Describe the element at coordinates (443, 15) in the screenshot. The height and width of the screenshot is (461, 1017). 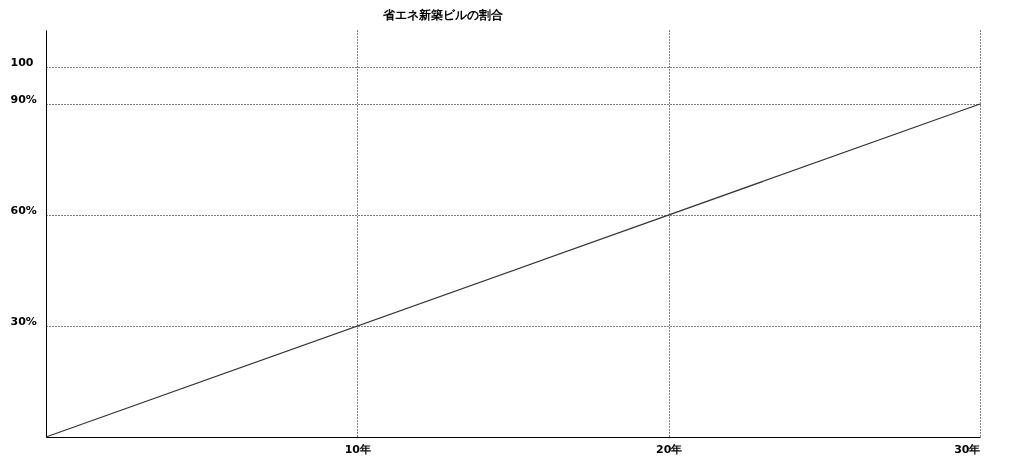
I see `chart-title: 省エネ新築ビルの割合` at that location.